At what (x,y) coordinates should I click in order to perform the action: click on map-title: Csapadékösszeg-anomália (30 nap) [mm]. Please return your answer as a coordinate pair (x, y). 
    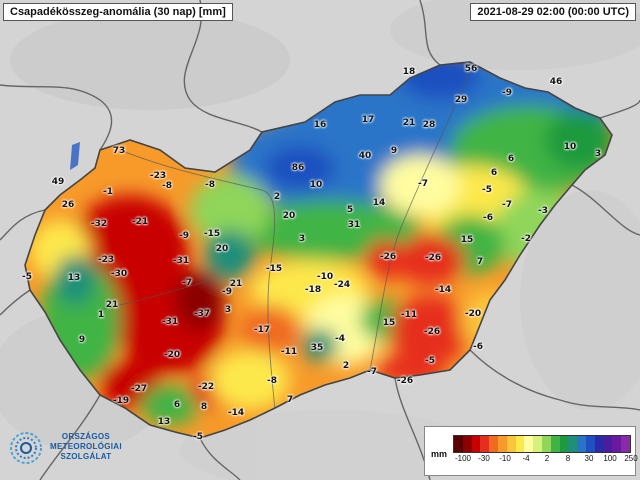
    Looking at the image, I should click on (118, 12).